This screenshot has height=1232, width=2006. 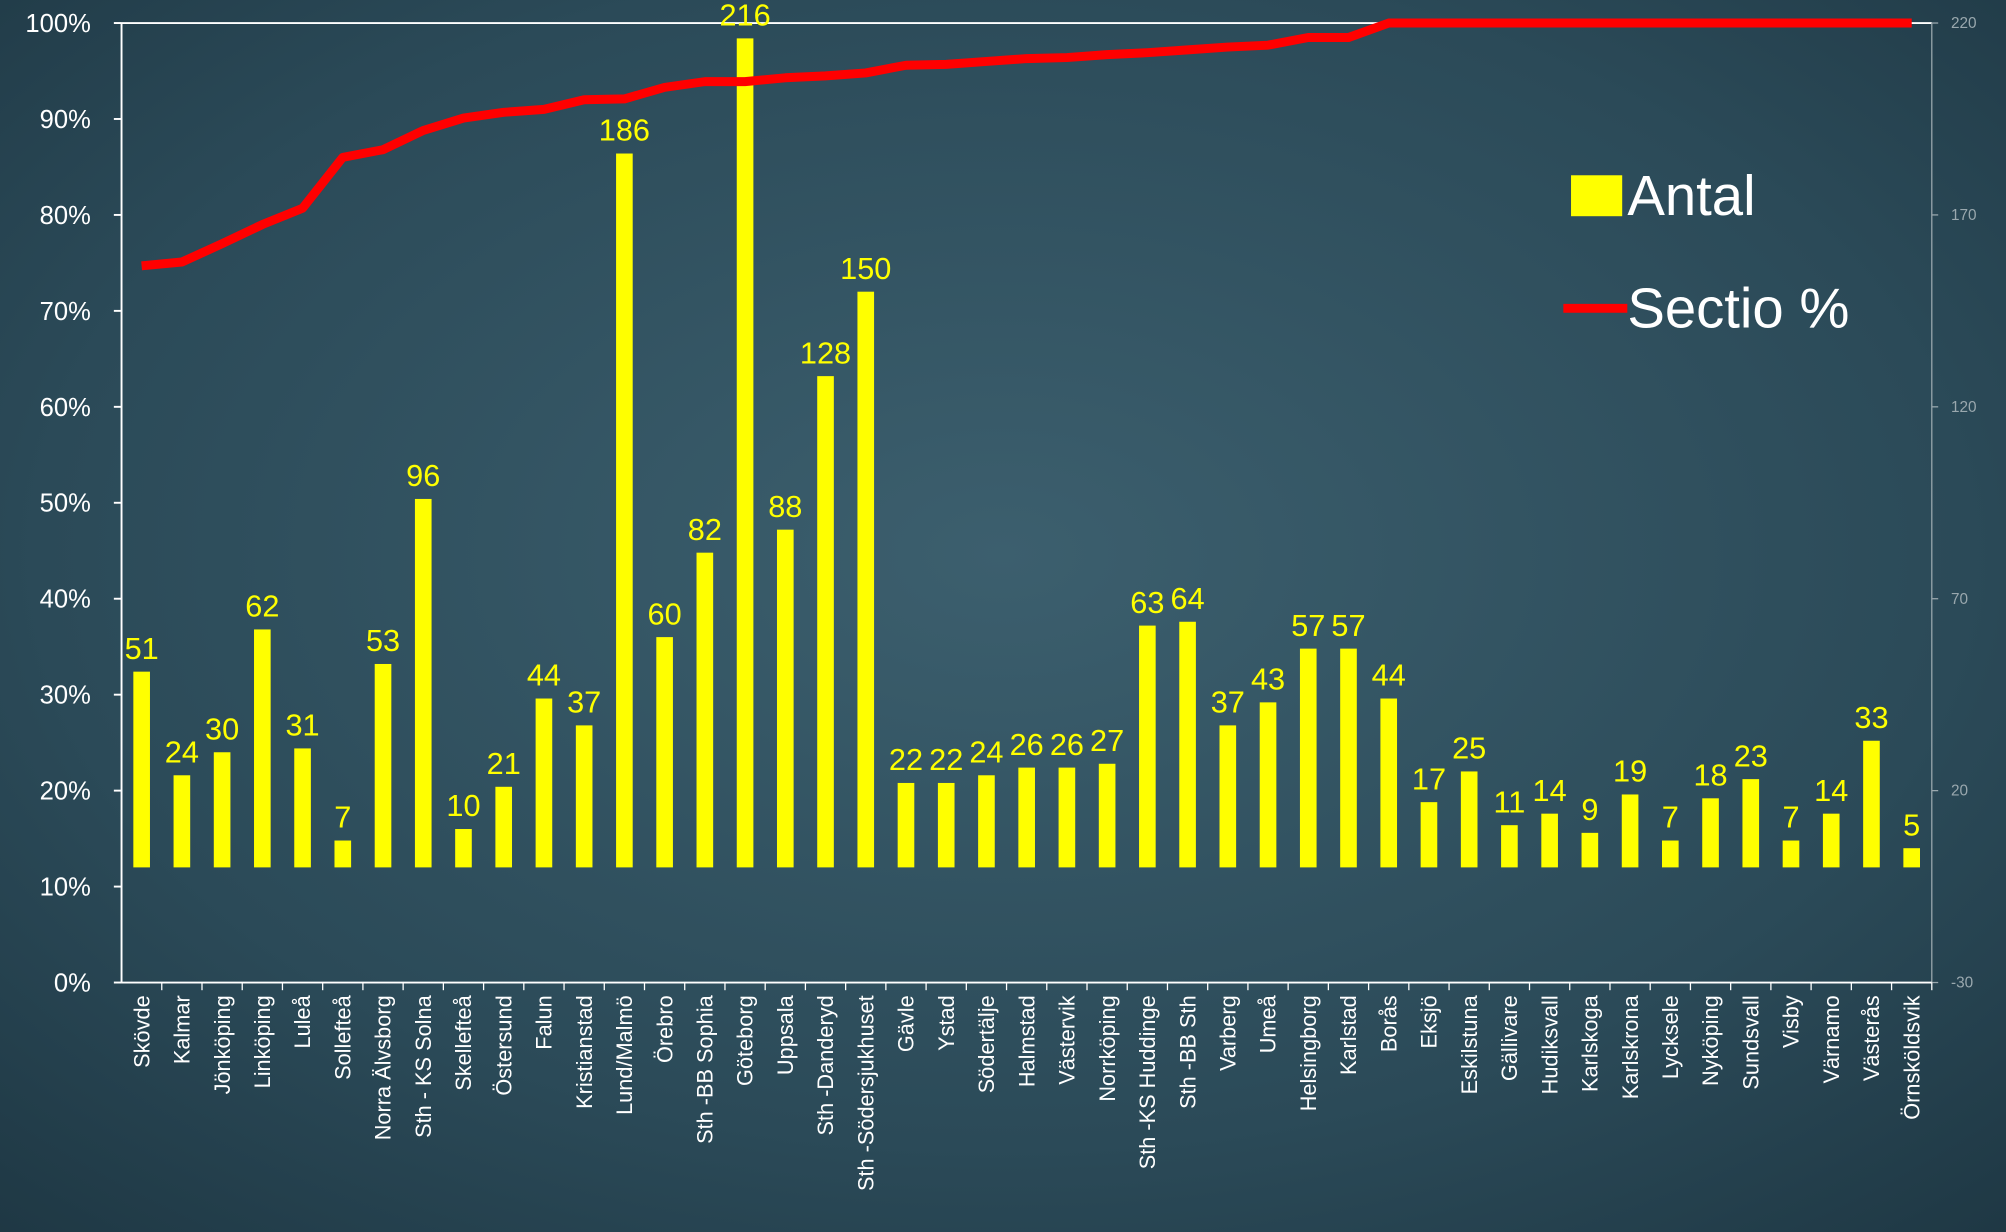 What do you see at coordinates (423, 1065) in the screenshot?
I see `x-tick-label: Sth - KS Solna` at bounding box center [423, 1065].